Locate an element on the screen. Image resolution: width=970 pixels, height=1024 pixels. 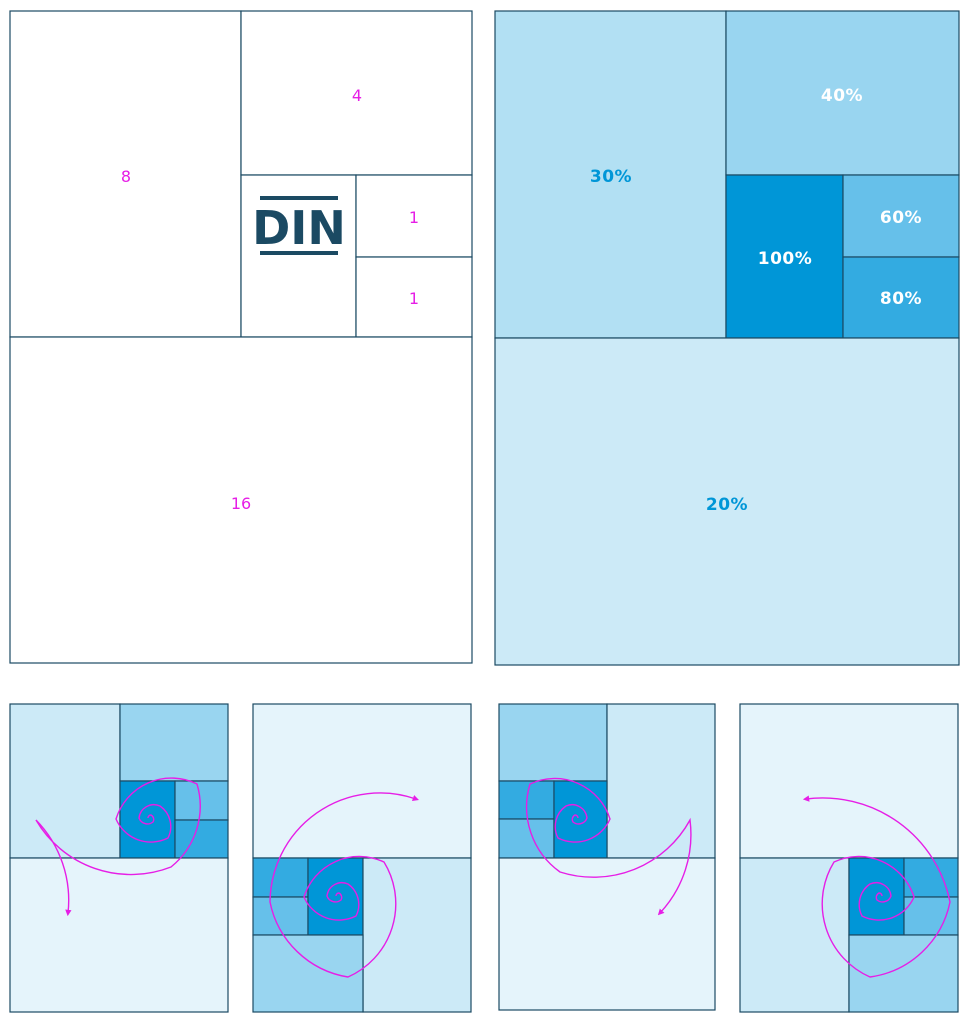
label-4: 4 is located at coordinates (357, 95).